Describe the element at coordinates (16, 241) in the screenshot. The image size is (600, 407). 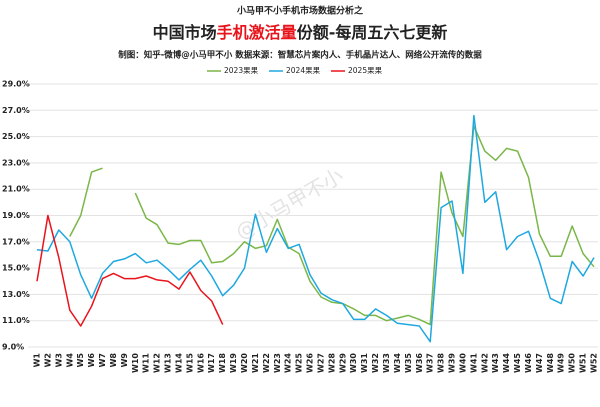
I see `y-tick-label: 17.0%` at that location.